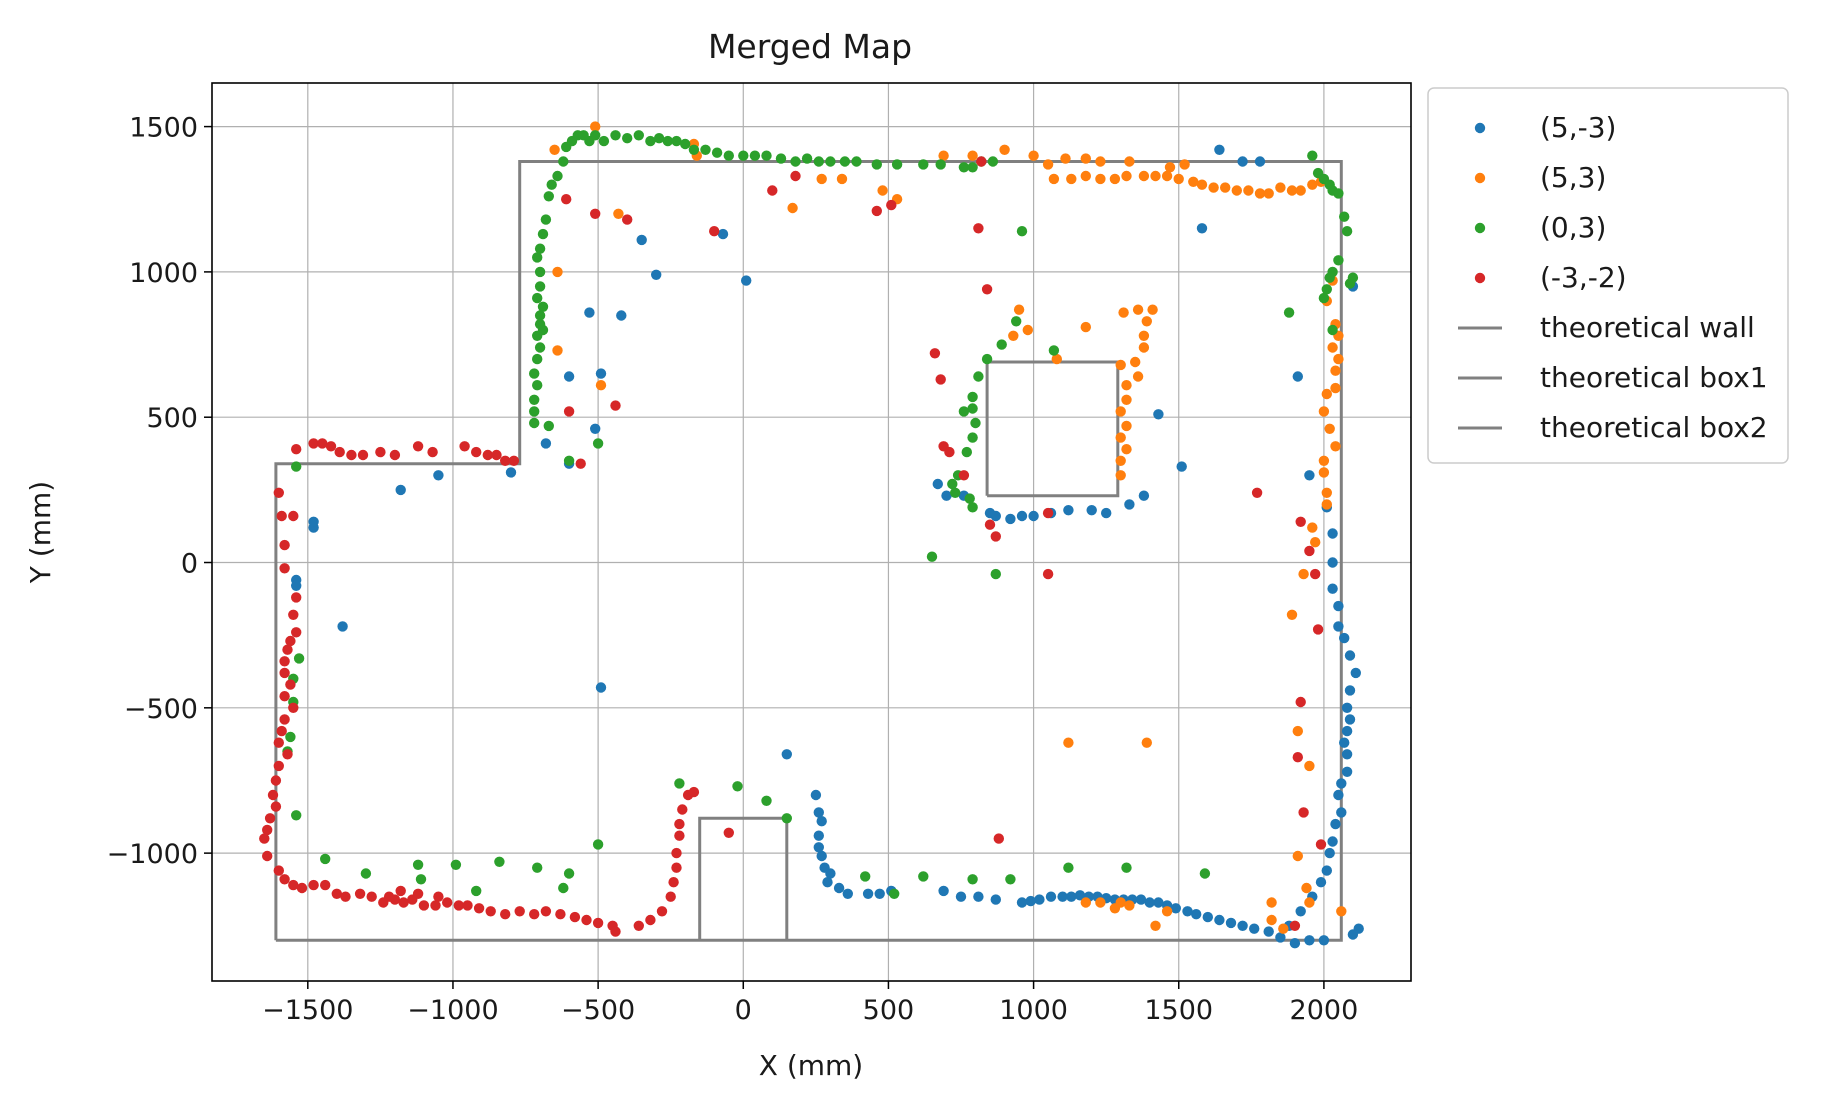 The image size is (1837, 1105). I want to click on x-tick-label: 1500, so click(1178, 1010).